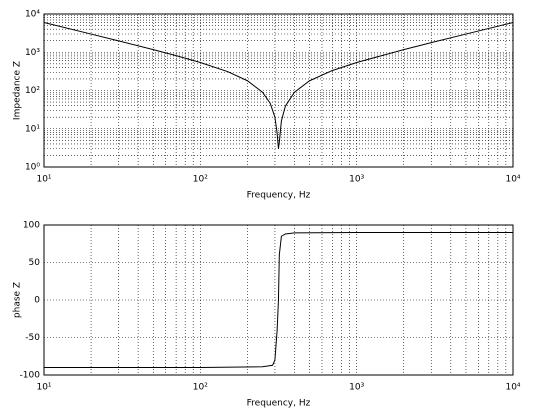 The width and height of the screenshot is (548, 419). What do you see at coordinates (30, 376) in the screenshot?
I see `y-tick-label: -100` at bounding box center [30, 376].